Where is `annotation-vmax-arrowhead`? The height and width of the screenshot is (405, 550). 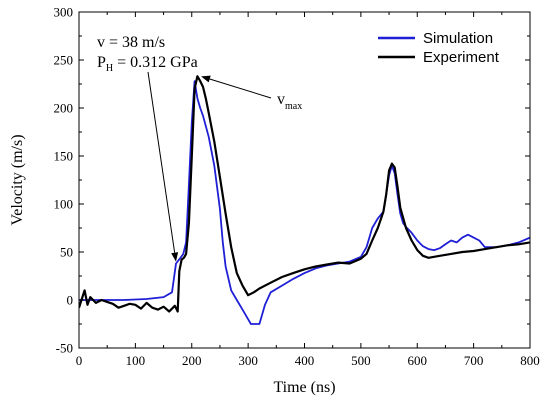 annotation-vmax-arrowhead is located at coordinates (206, 79).